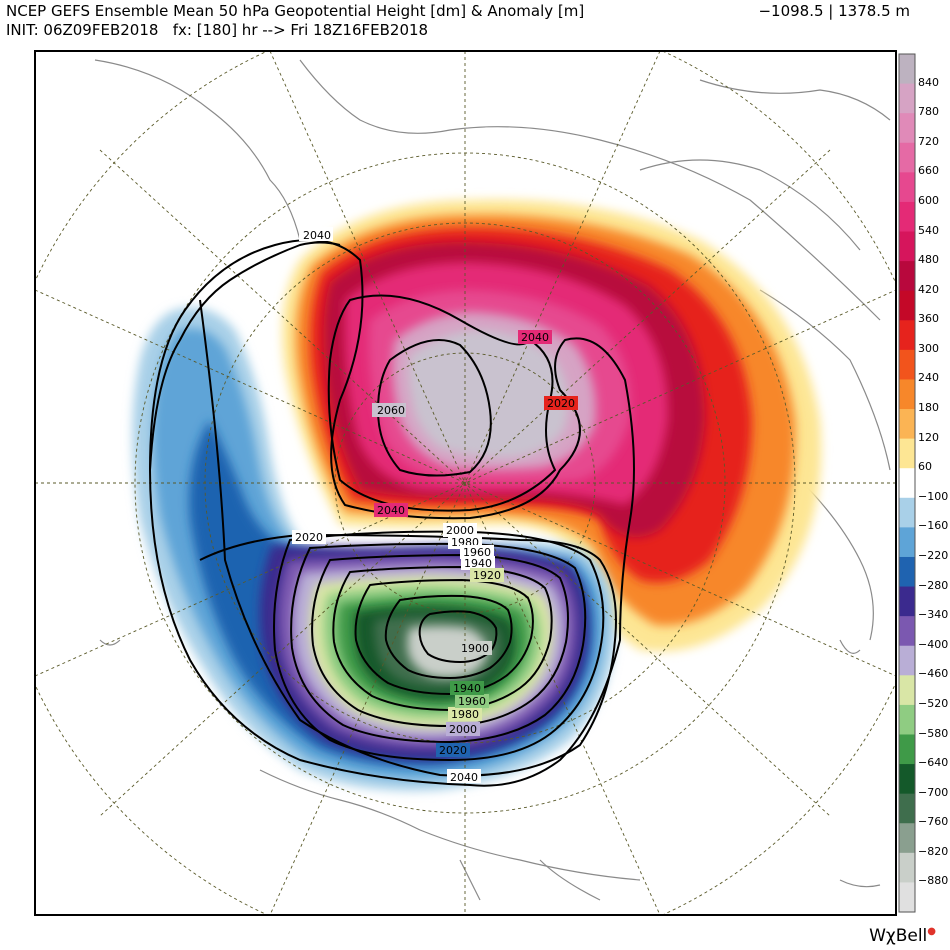 The width and height of the screenshot is (950, 950). Describe the element at coordinates (933, 881) in the screenshot. I see `colorbar-label: −880` at that location.